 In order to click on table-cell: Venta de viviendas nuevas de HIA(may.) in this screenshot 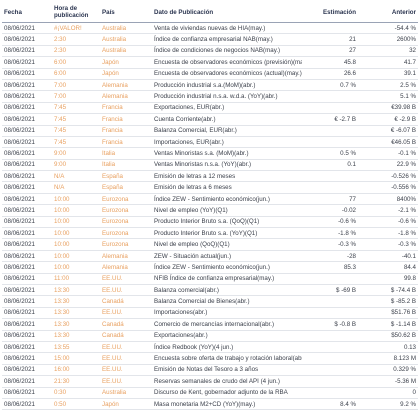, I will do `click(227, 28)`.